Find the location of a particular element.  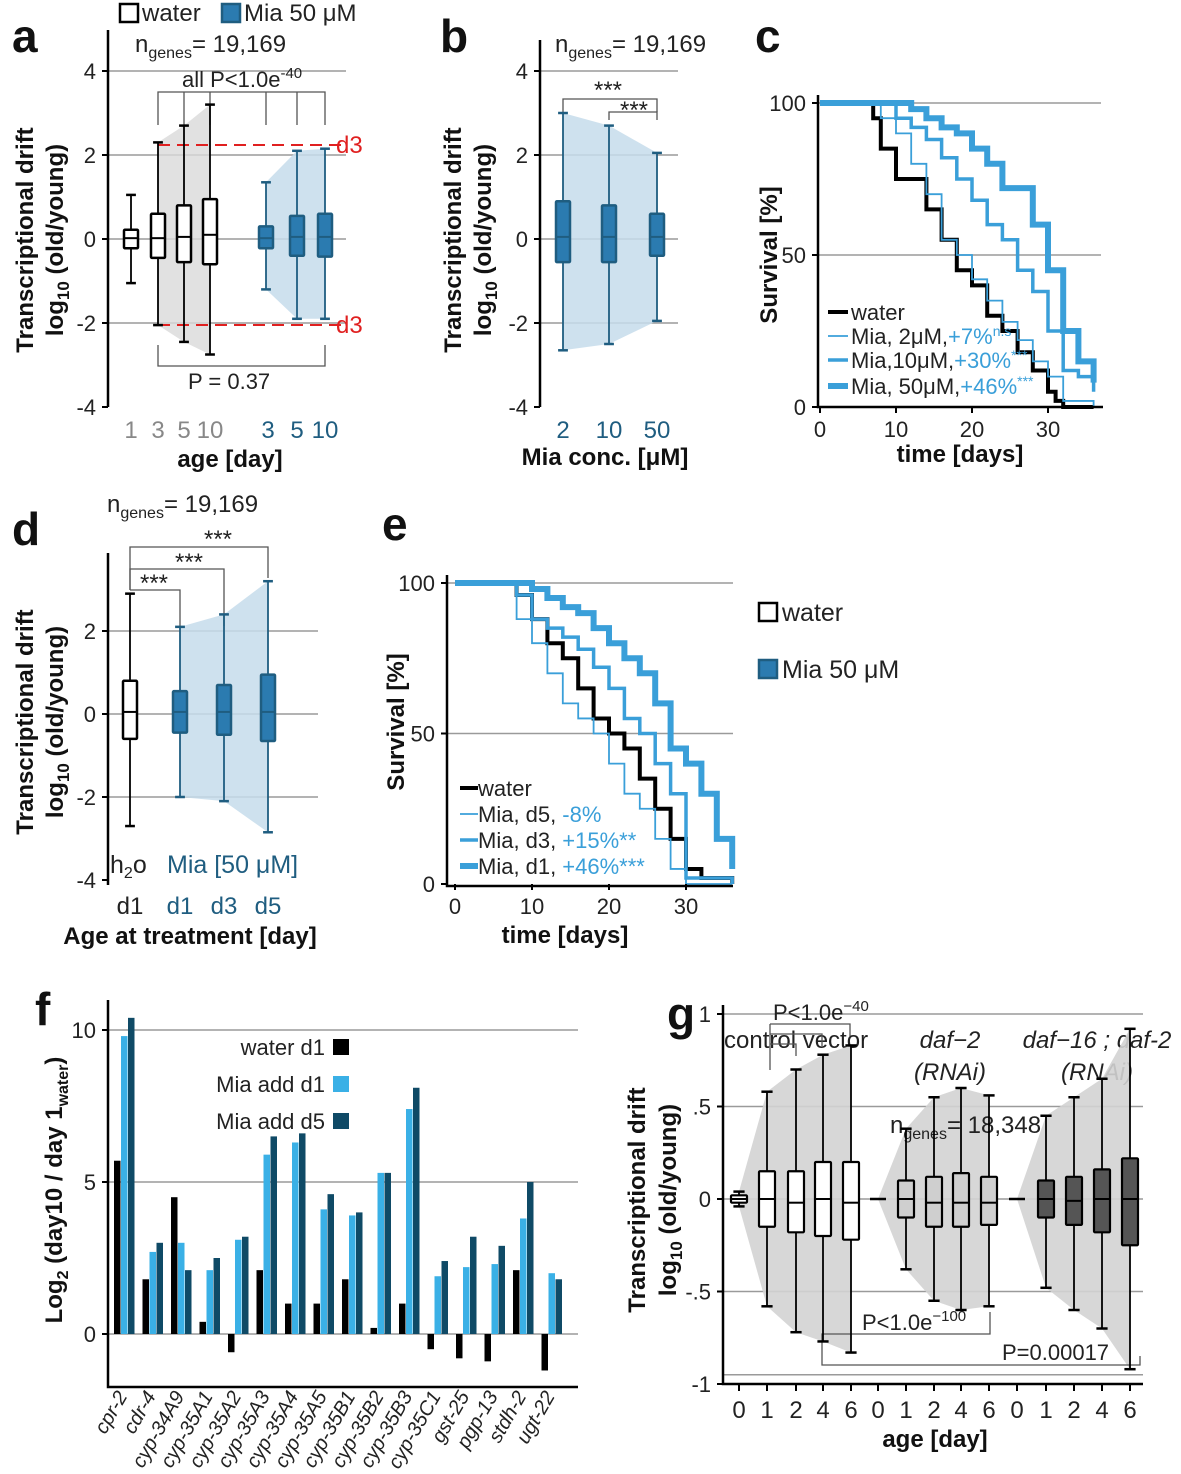

pval-label-daf16: P=0.00017 is located at coordinates (1055, 1352).